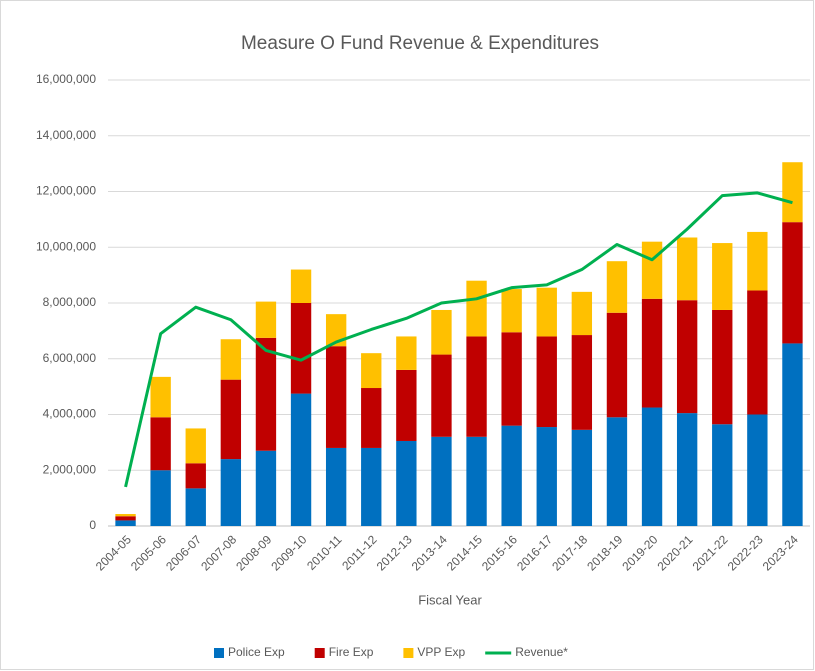 The image size is (815, 671). What do you see at coordinates (541, 652) in the screenshot?
I see `legend-label: Revenue*` at bounding box center [541, 652].